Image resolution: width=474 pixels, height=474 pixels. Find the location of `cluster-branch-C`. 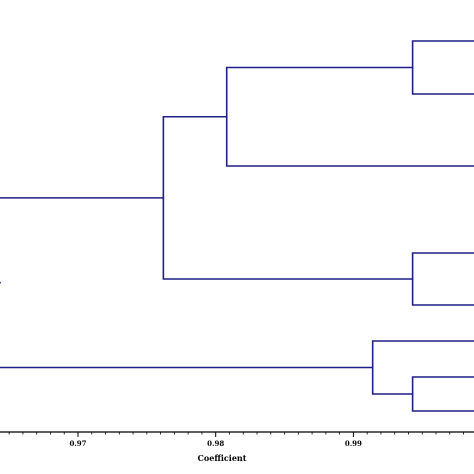

cluster-branch-C is located at coordinates (442, 279).